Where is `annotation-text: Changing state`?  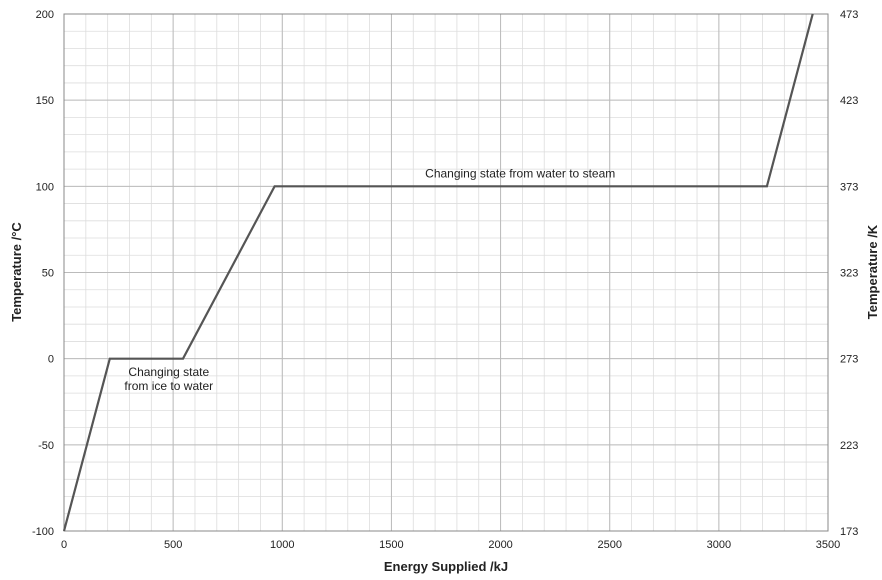 annotation-text: Changing state is located at coordinates (168, 372).